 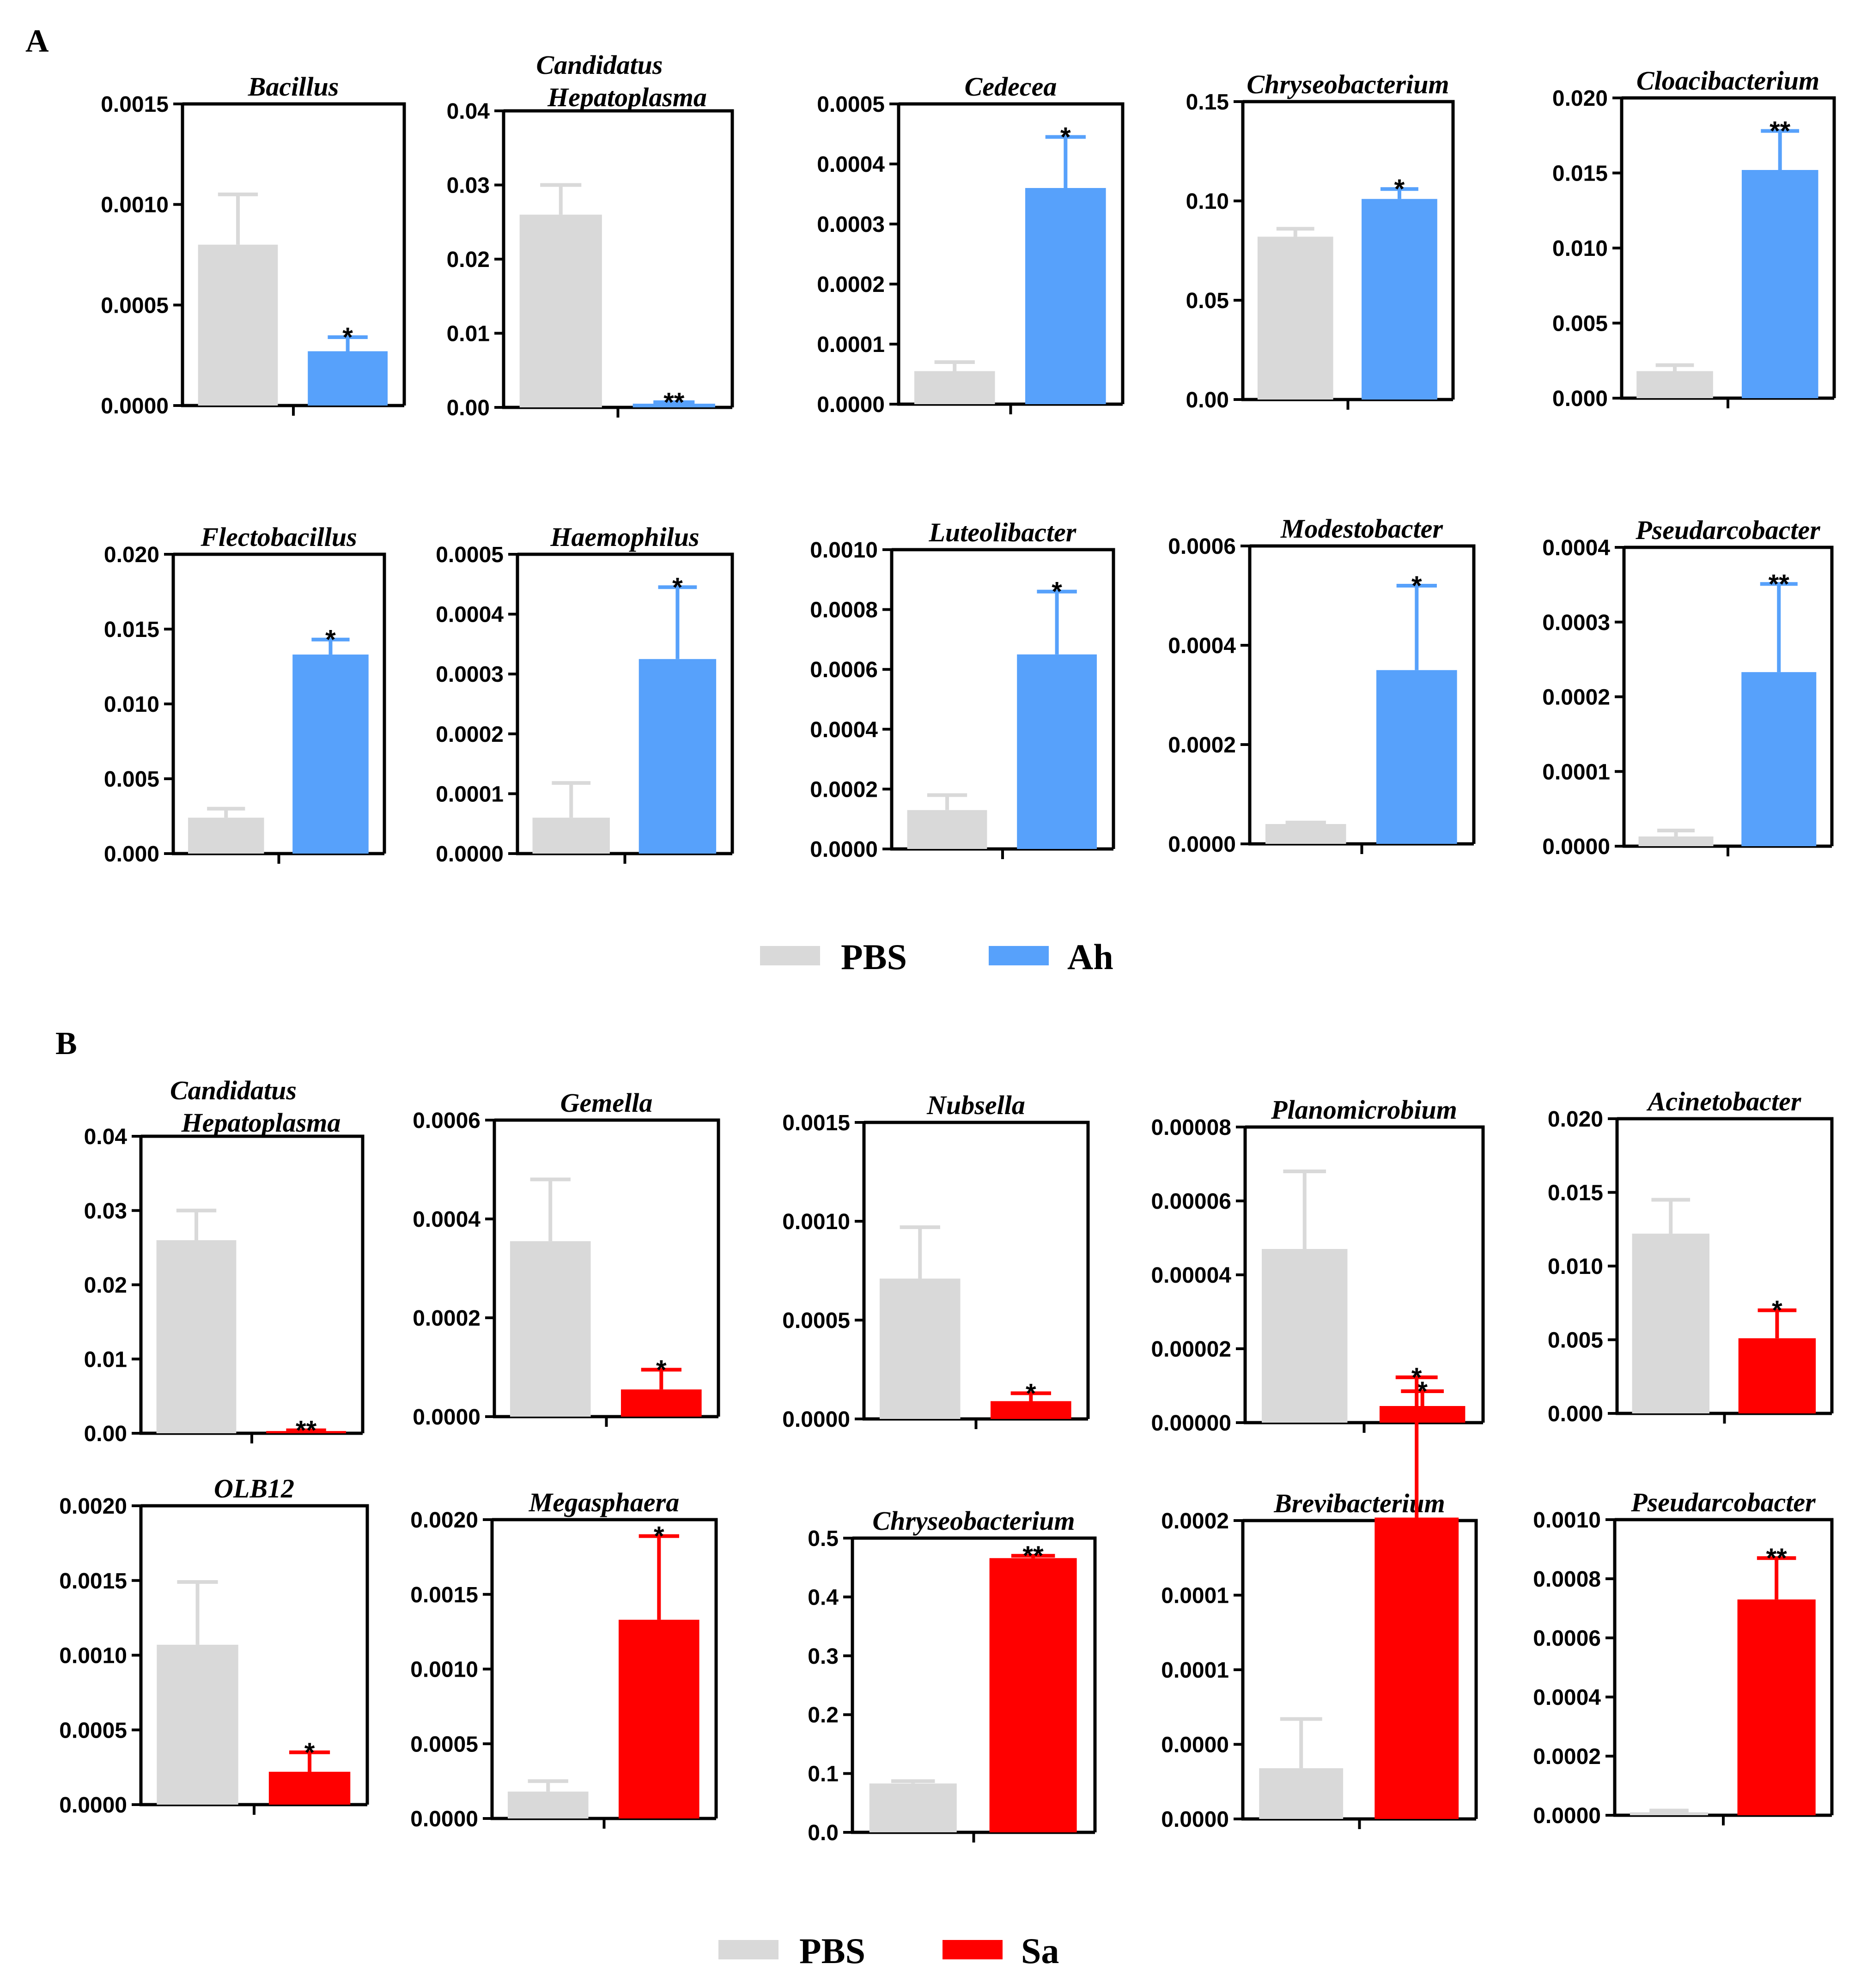 What do you see at coordinates (93, 1506) in the screenshot?
I see `y-tick-label: 0.0020` at bounding box center [93, 1506].